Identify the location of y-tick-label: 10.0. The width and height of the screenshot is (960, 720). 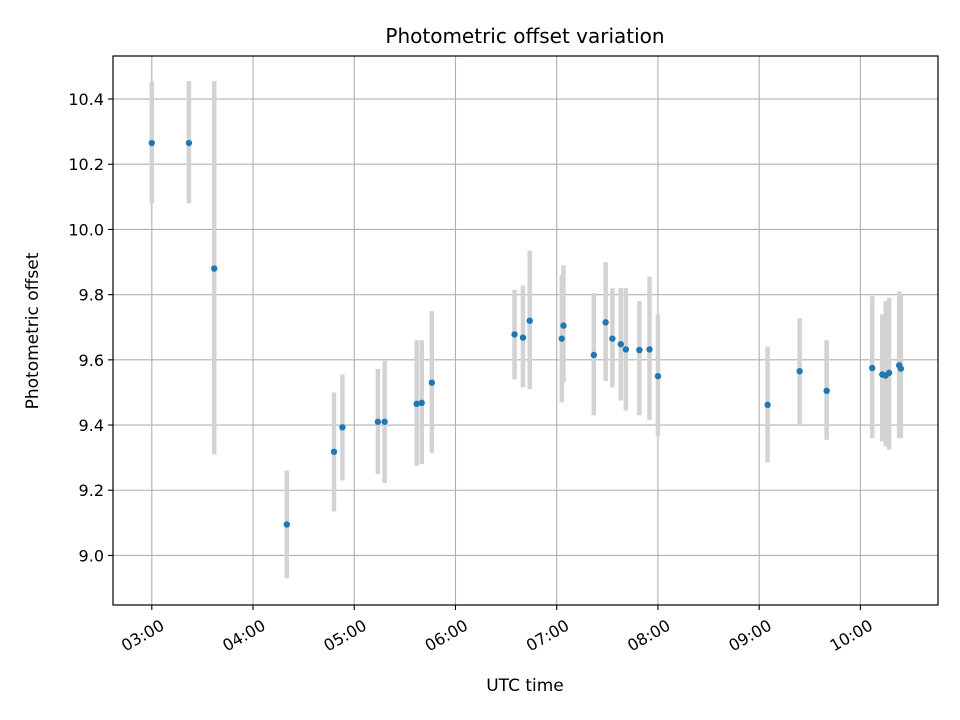
(86, 229).